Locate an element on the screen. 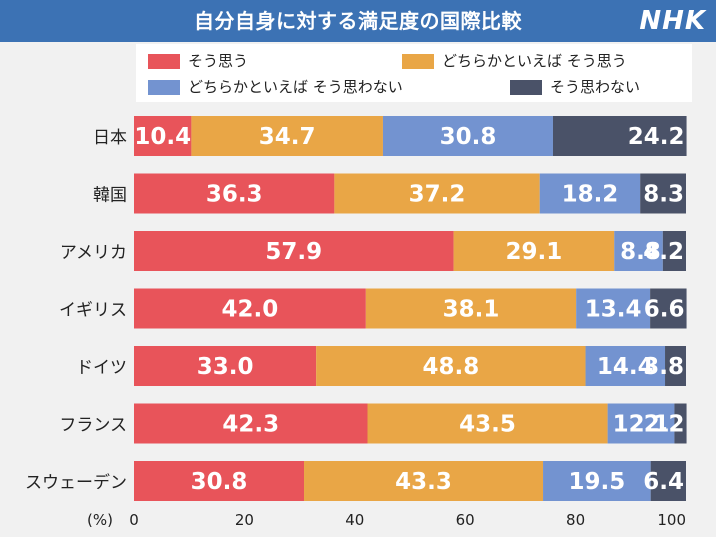 This screenshot has width=716, height=537. legend-item-somewhat-disagree: どちらかといえば そう思わない is located at coordinates (313, 87).